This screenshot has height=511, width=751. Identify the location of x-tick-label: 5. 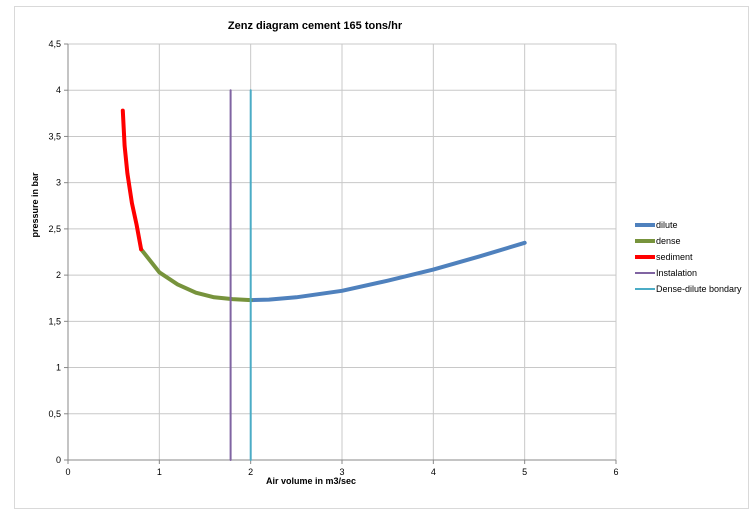
(524, 472).